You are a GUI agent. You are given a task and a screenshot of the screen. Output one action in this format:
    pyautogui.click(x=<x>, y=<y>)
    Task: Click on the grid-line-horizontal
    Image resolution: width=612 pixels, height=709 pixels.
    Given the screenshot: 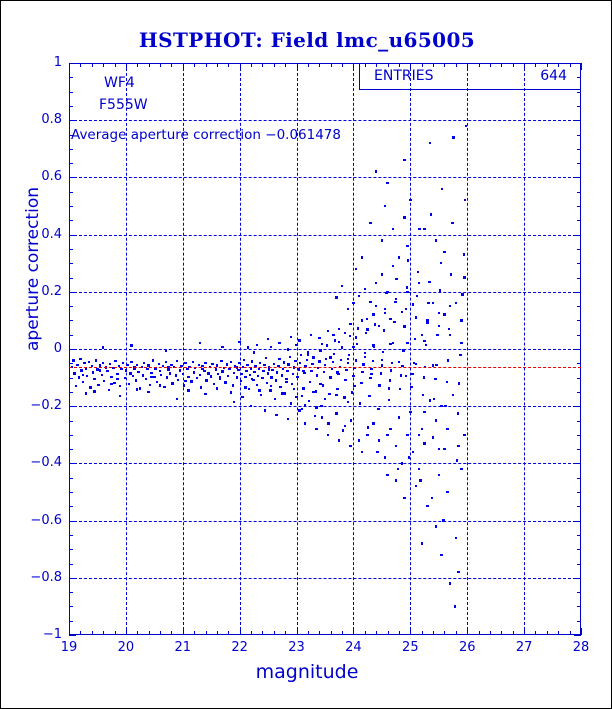 What is the action you would take?
    pyautogui.click(x=325, y=578)
    